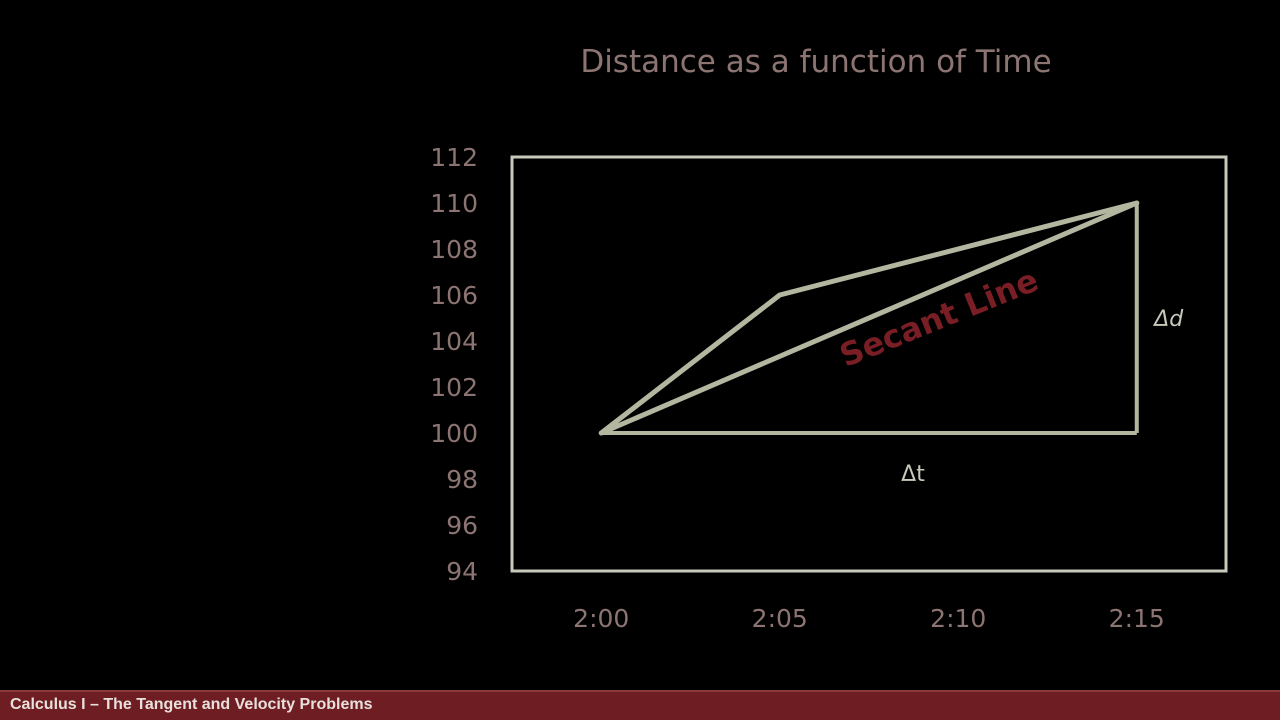 The image size is (1280, 720). I want to click on y-tick-label: 106, so click(454, 295).